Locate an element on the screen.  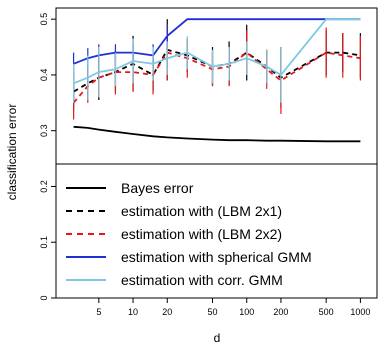
x-tick-label: 100 is located at coordinates (246, 312).